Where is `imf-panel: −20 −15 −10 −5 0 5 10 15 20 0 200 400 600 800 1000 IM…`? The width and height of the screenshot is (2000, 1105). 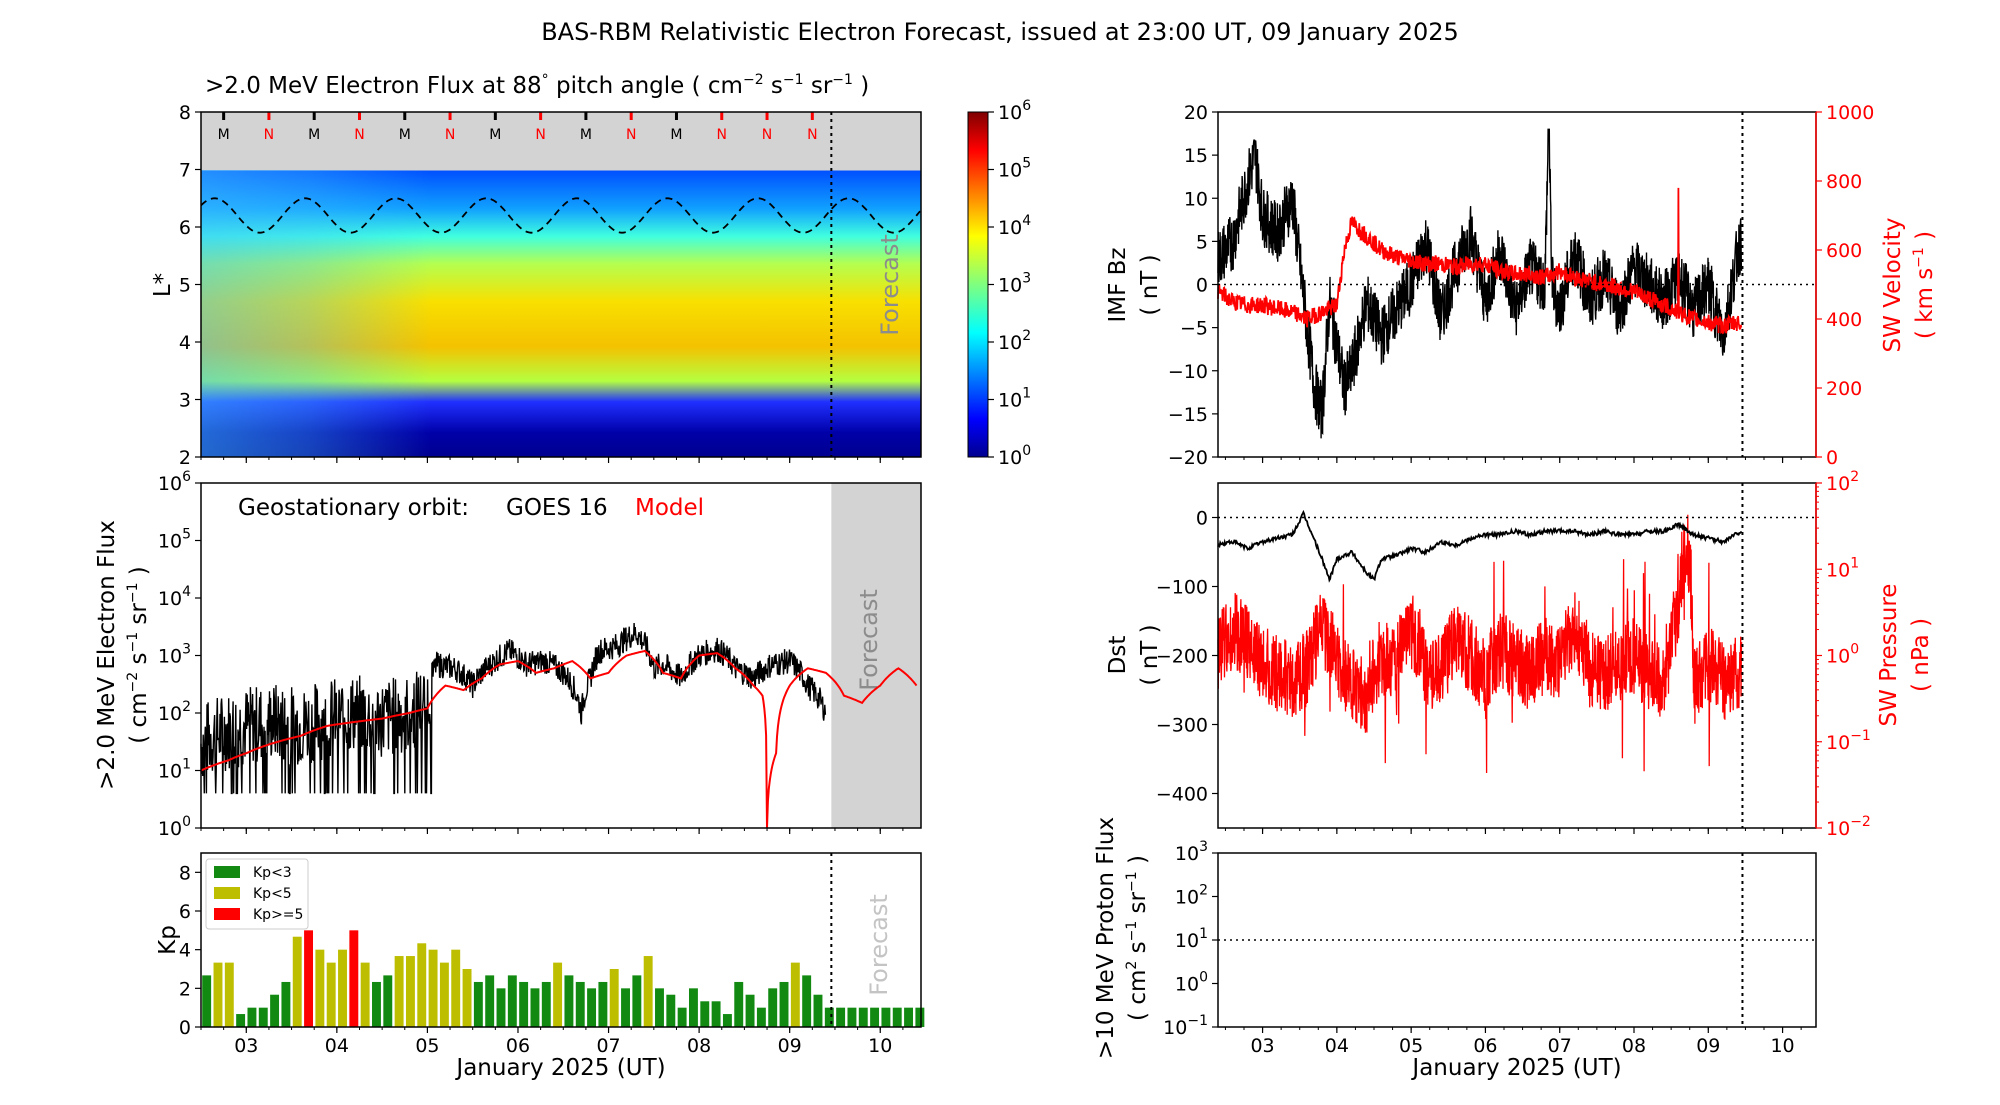
imf-panel: −20 −15 −10 −5 0 5 10 15 20 0 200 400 600 800 1000 IM… is located at coordinates (1521, 285).